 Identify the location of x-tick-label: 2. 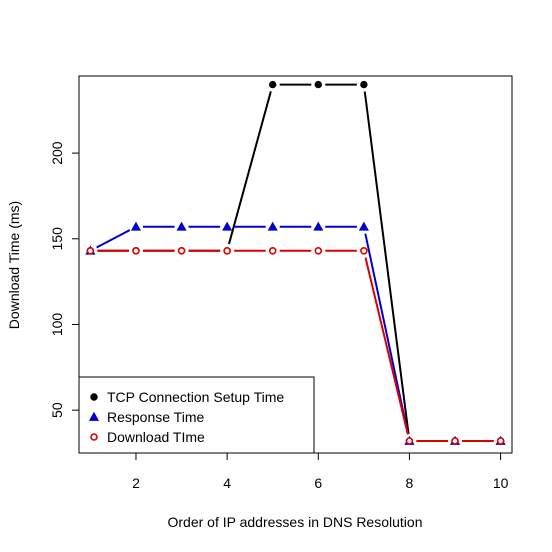
(136, 483).